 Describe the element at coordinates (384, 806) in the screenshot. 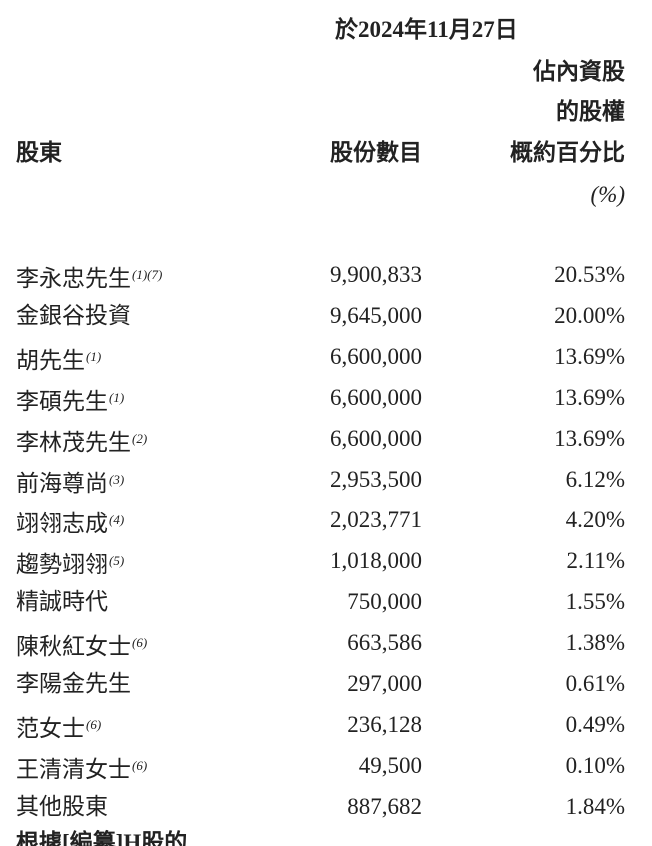

I see `share-count: 887,682` at that location.